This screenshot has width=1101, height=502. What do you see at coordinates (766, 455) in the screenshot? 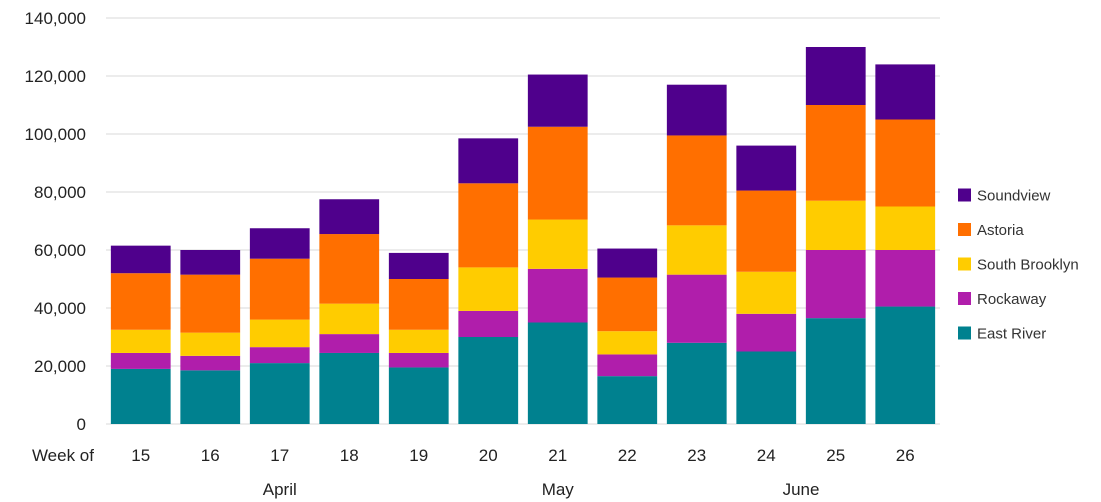
I see `x-tick-label: 24` at bounding box center [766, 455].